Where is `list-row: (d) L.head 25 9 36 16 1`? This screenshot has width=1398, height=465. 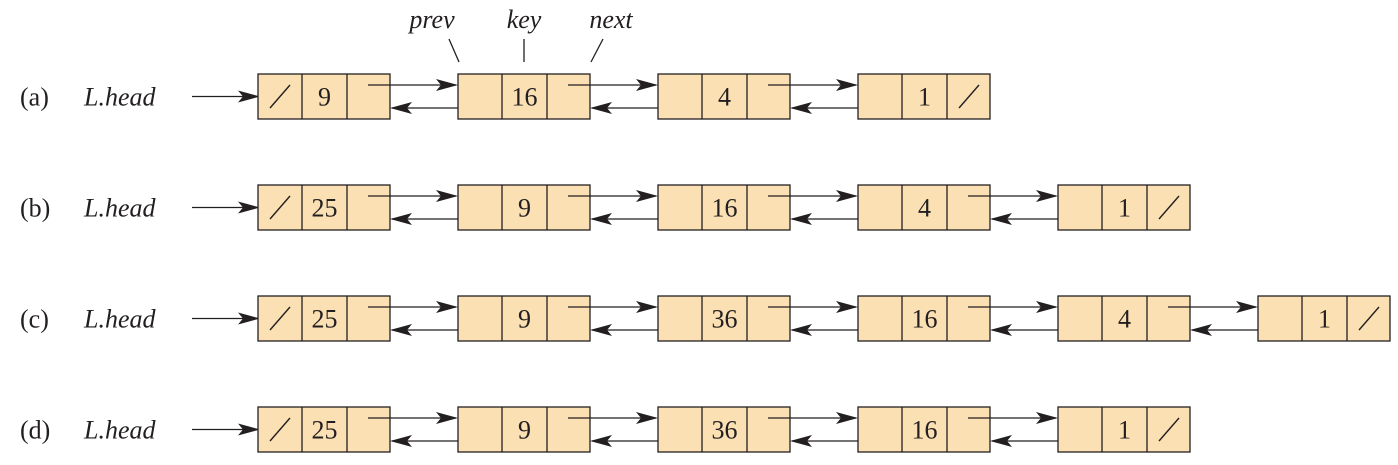 list-row: (d) L.head 25 9 36 16 1 is located at coordinates (605, 429).